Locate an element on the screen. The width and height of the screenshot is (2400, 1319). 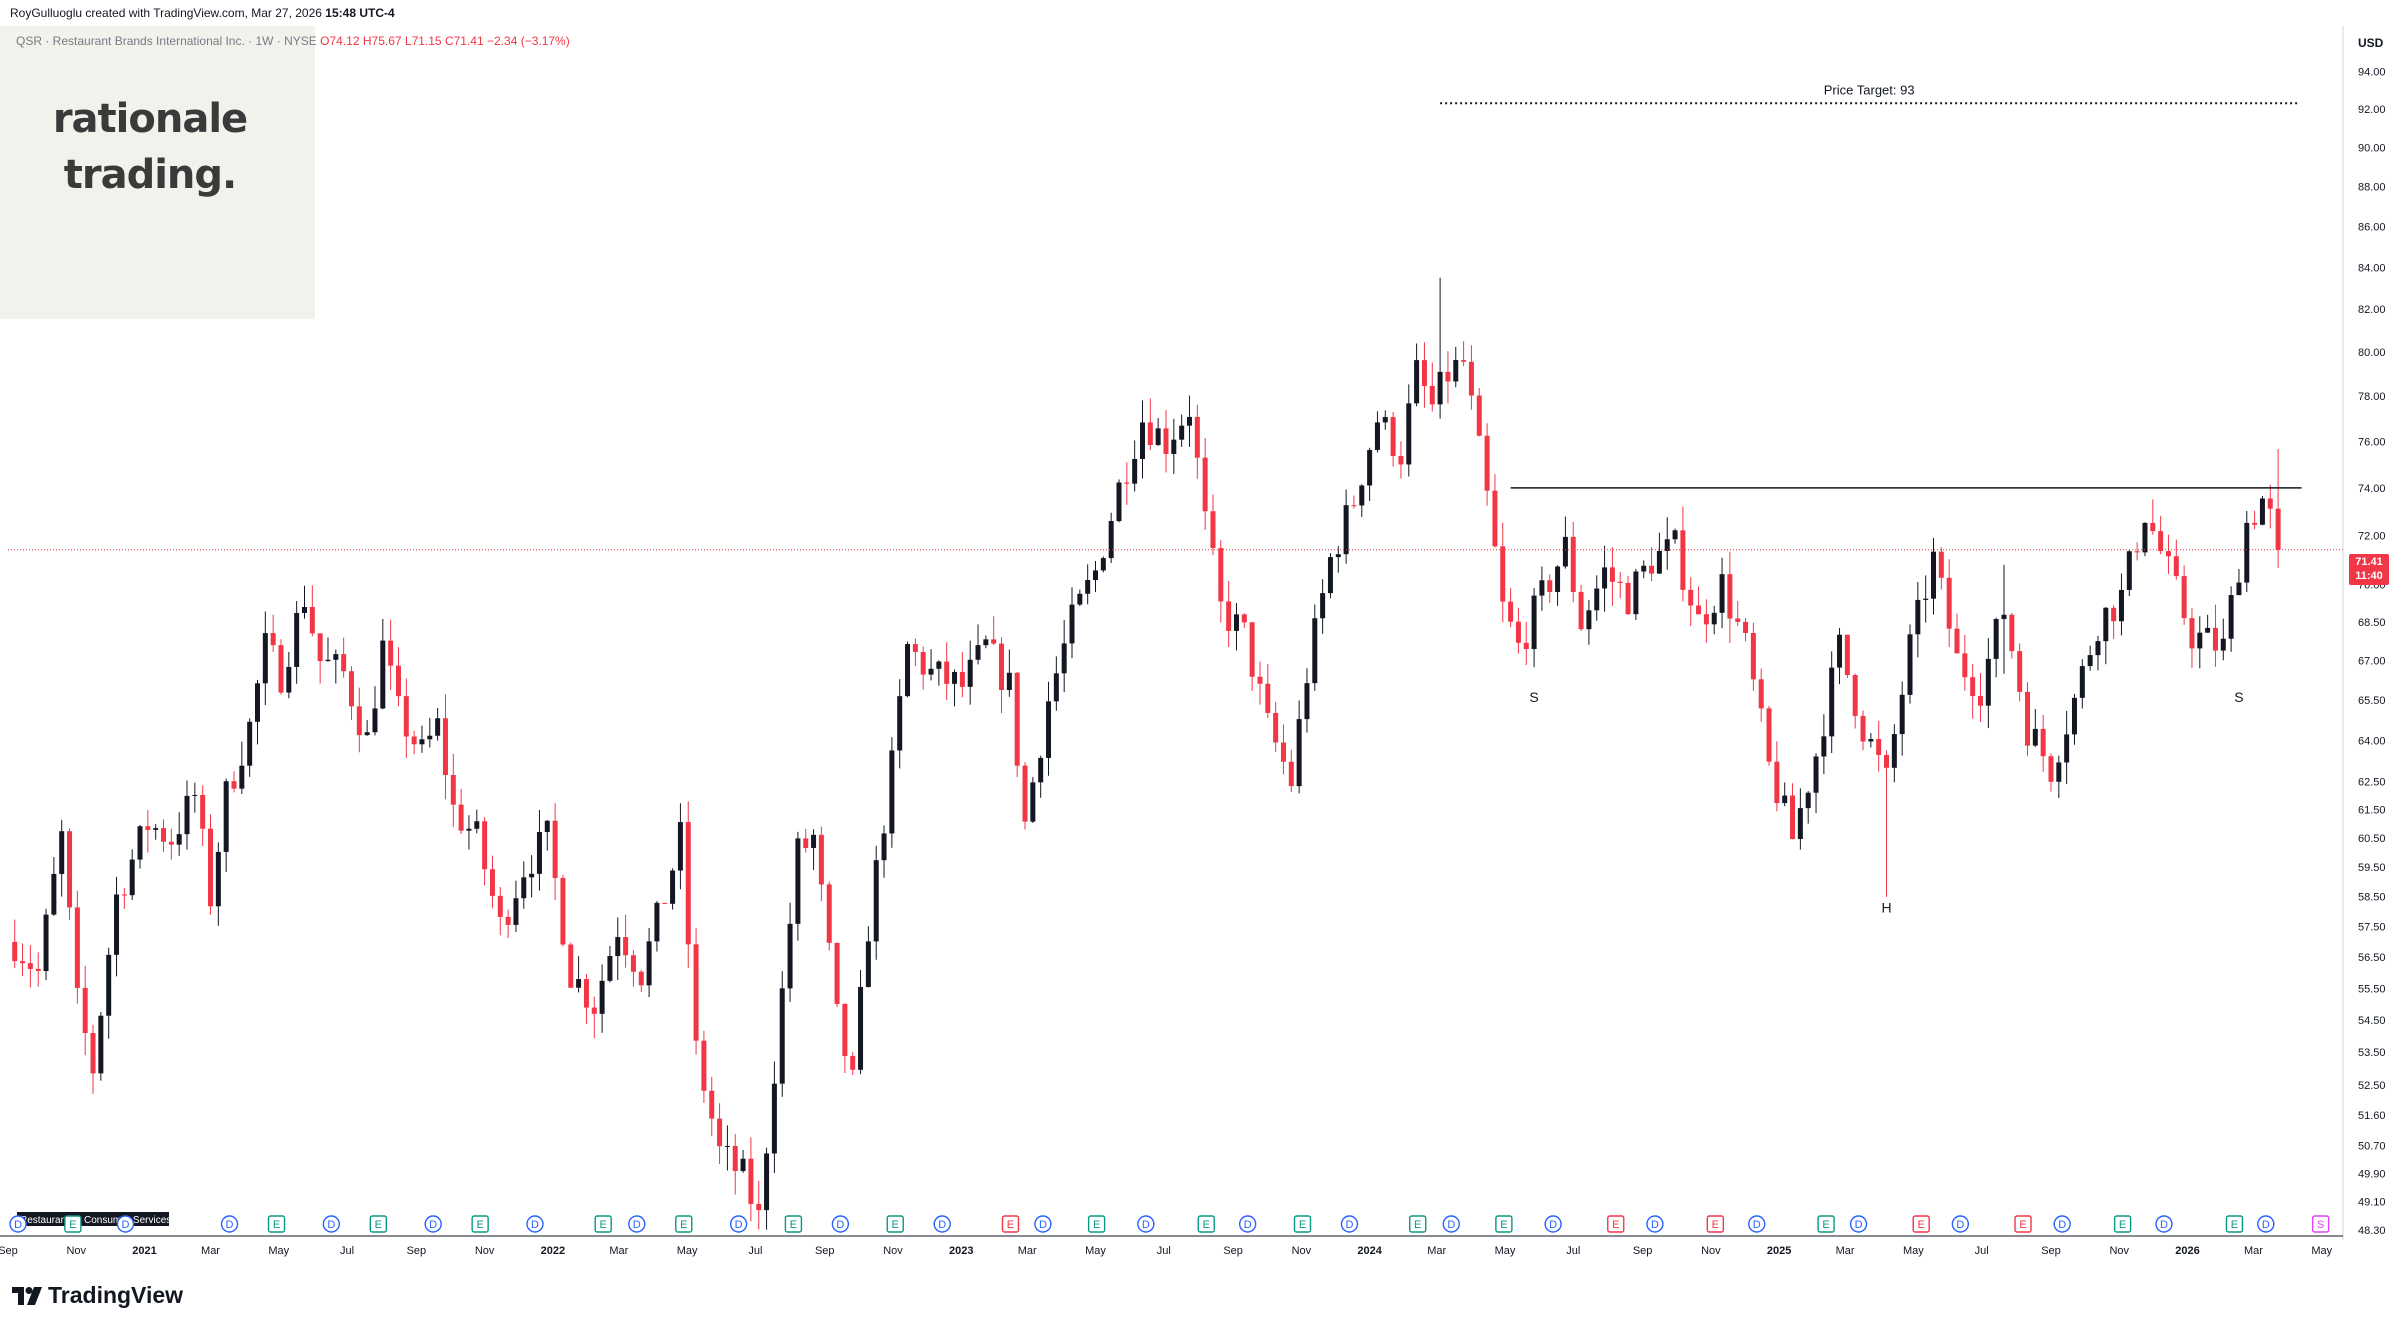
event-letter: S is located at coordinates (2320, 1225).